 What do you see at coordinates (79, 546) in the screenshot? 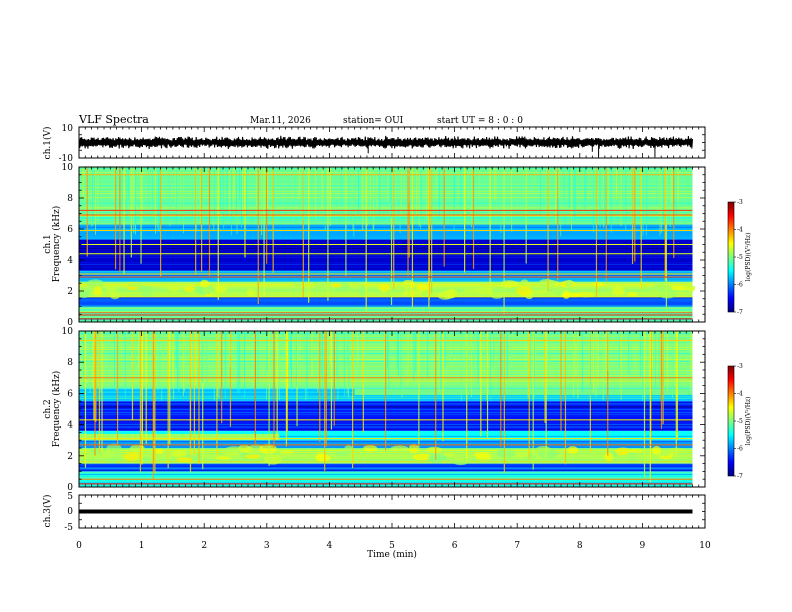
I see `time-axis-tick-label: 0` at bounding box center [79, 546].